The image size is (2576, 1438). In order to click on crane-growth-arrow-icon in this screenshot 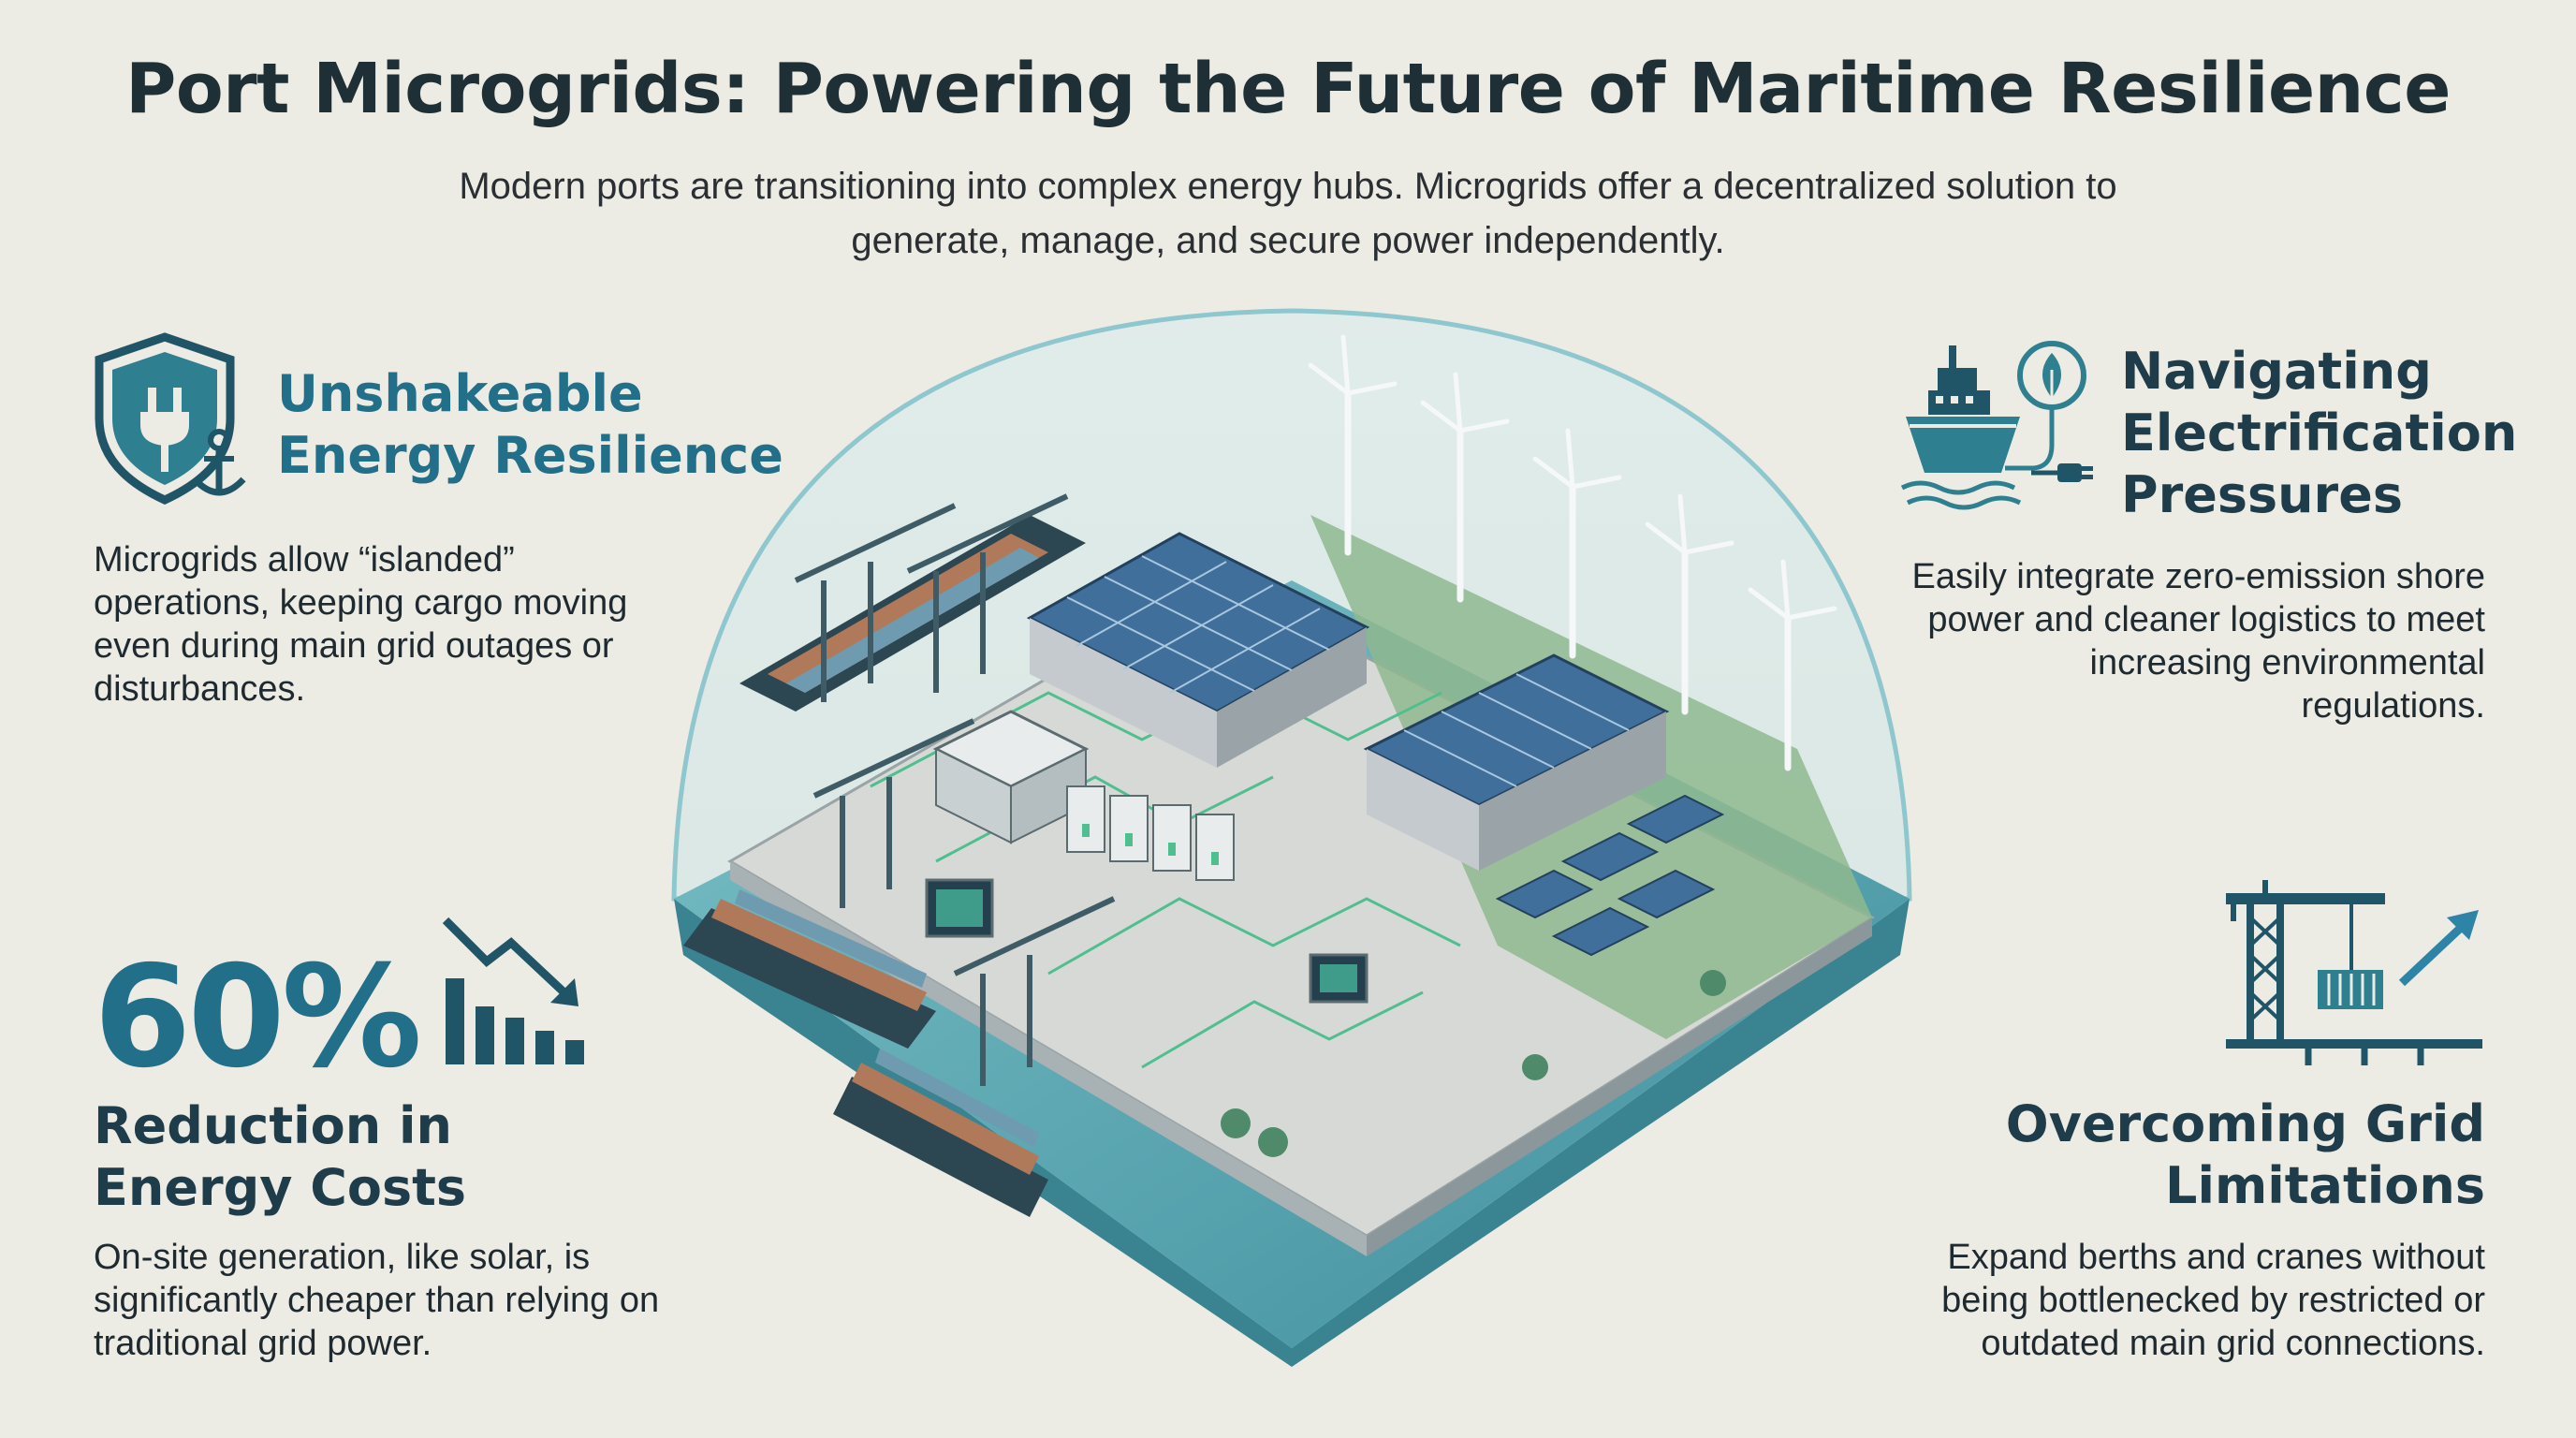, I will do `click(2354, 972)`.